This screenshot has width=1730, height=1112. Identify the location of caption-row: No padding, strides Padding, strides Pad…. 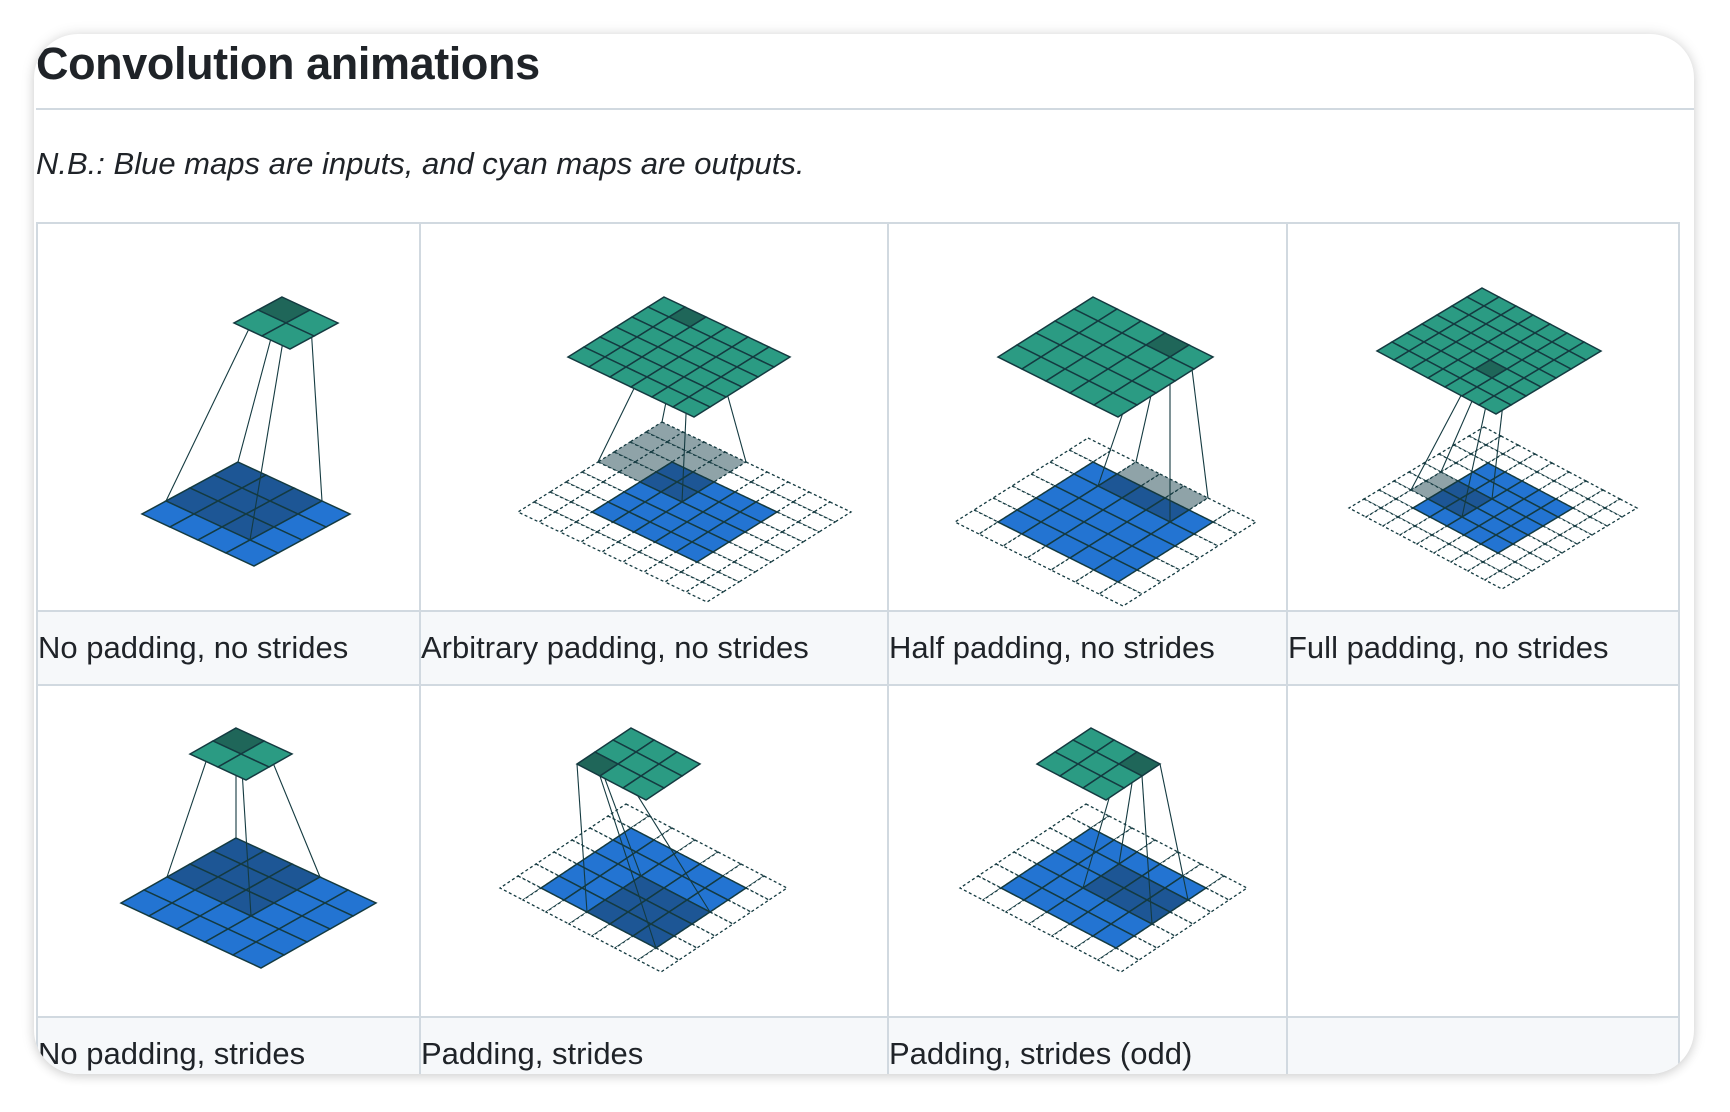
(858, 1045).